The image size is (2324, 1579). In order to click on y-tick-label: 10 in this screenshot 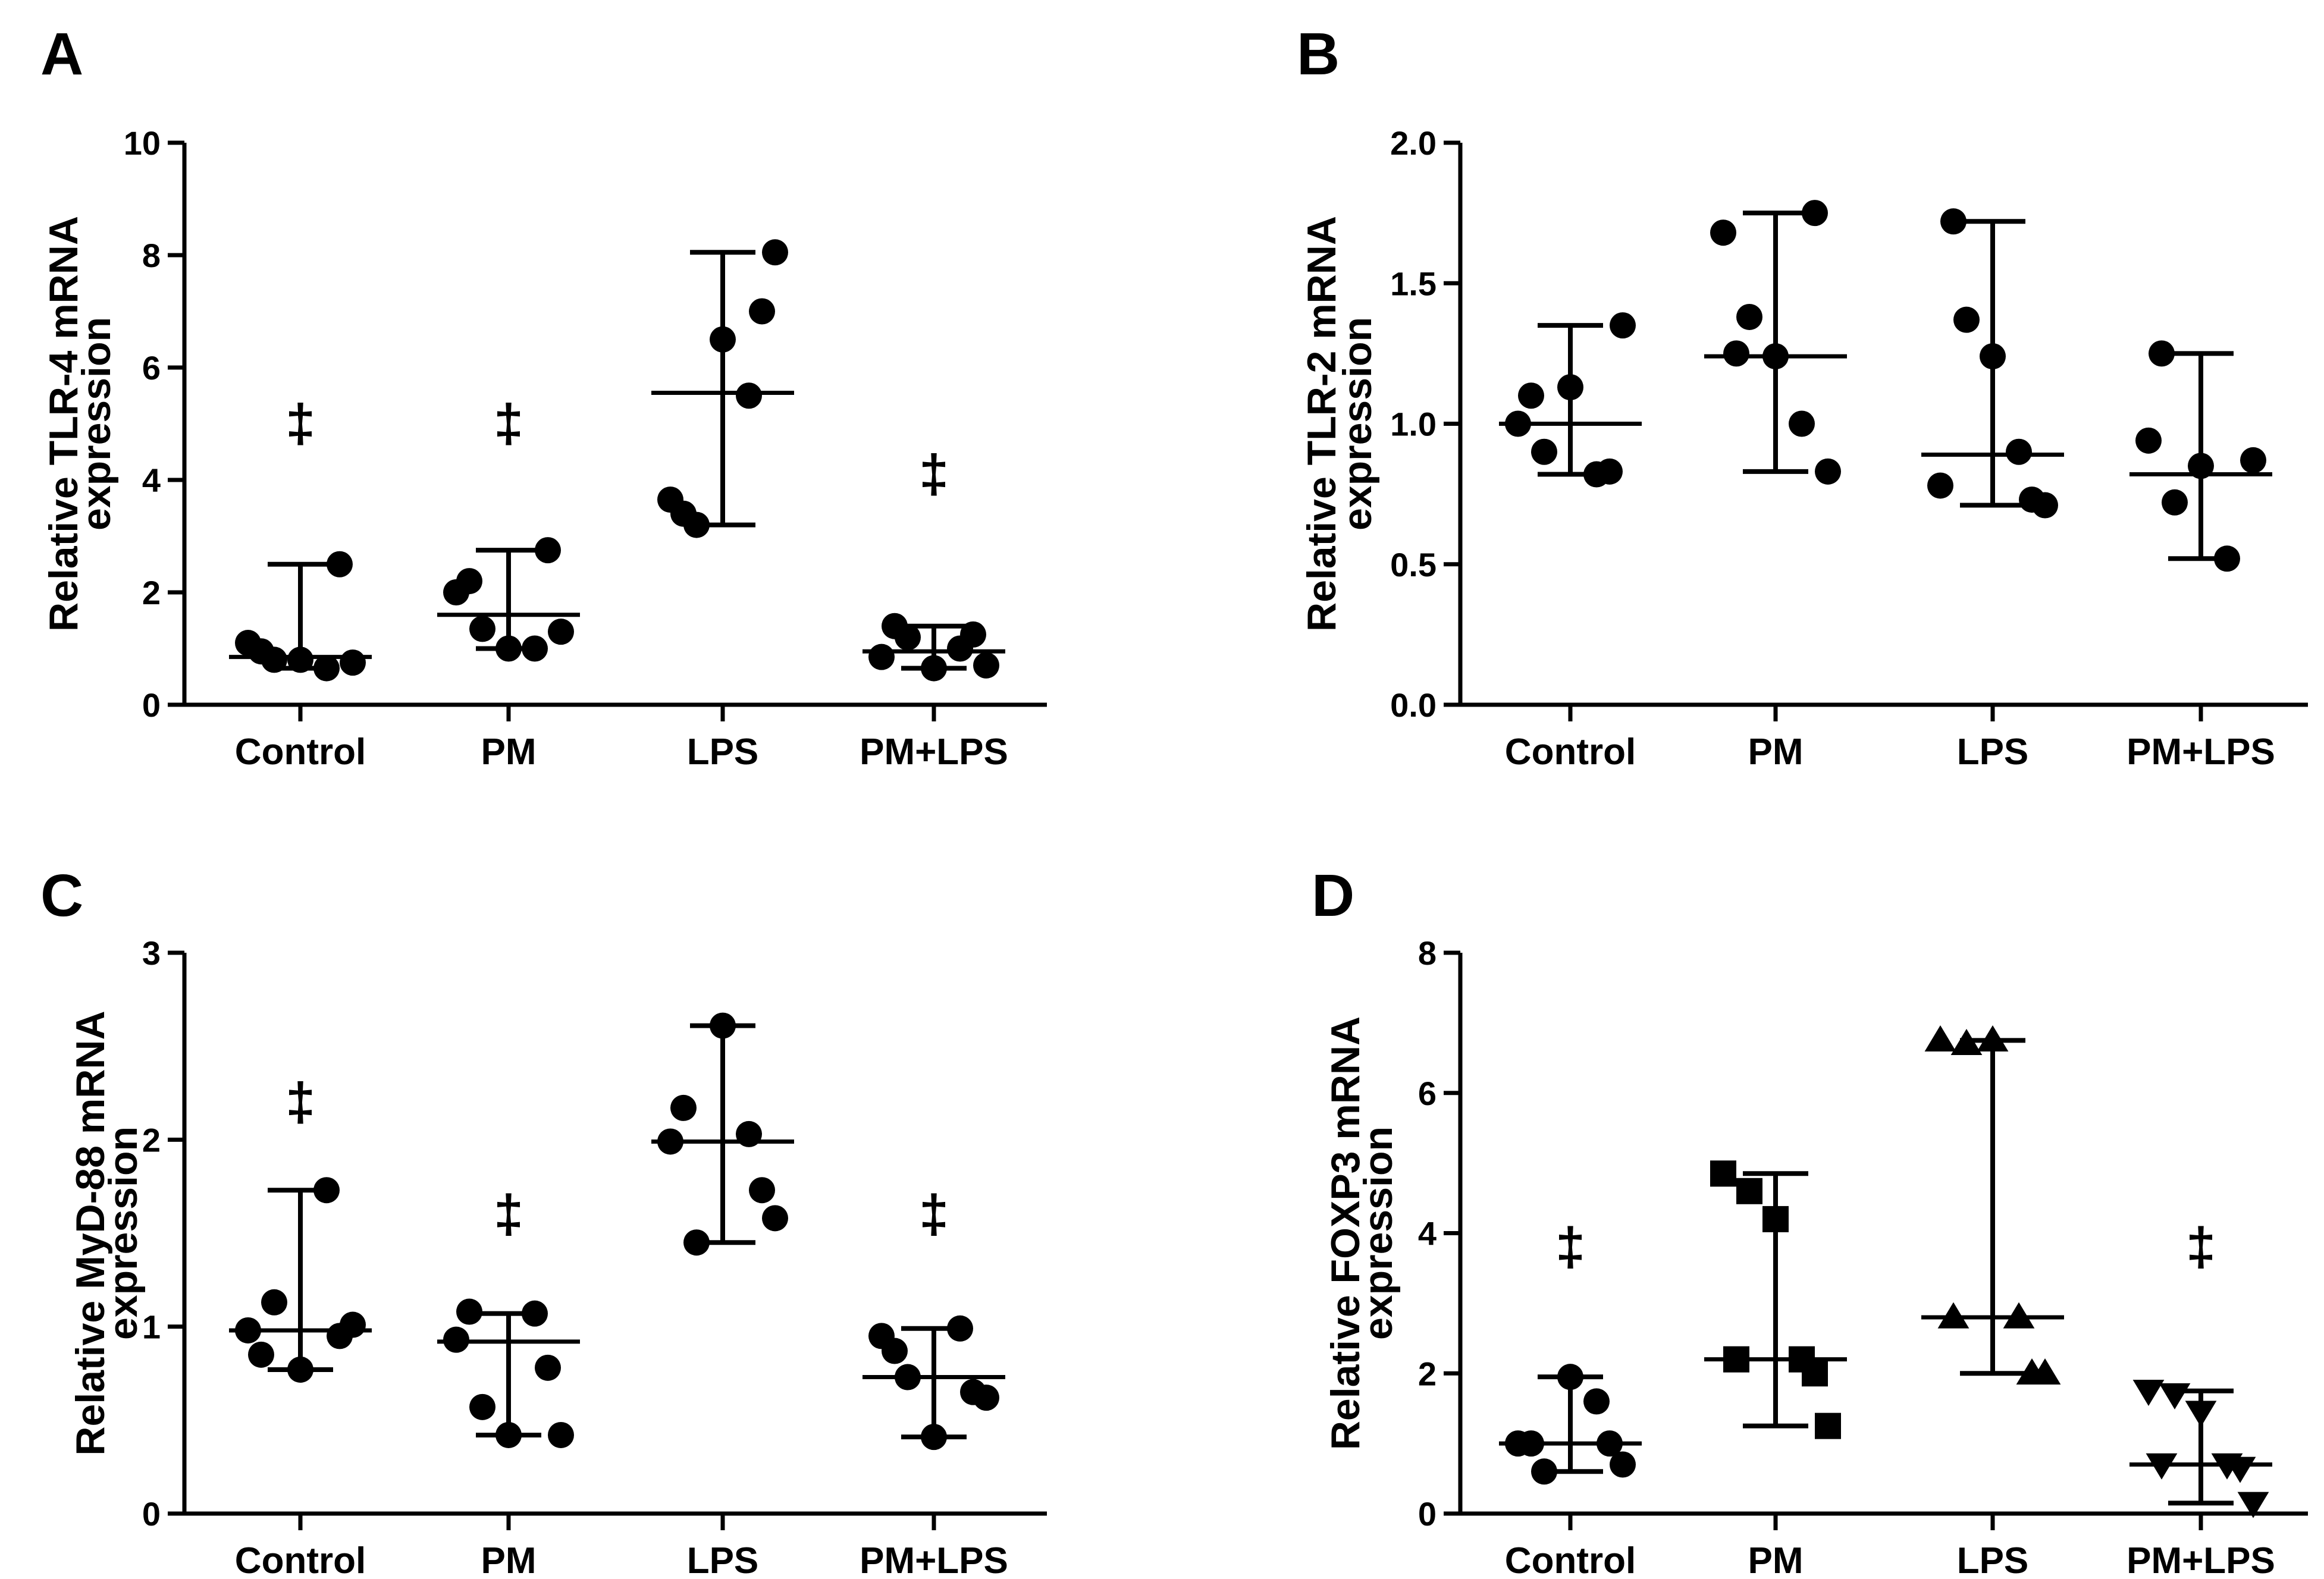, I will do `click(142, 143)`.